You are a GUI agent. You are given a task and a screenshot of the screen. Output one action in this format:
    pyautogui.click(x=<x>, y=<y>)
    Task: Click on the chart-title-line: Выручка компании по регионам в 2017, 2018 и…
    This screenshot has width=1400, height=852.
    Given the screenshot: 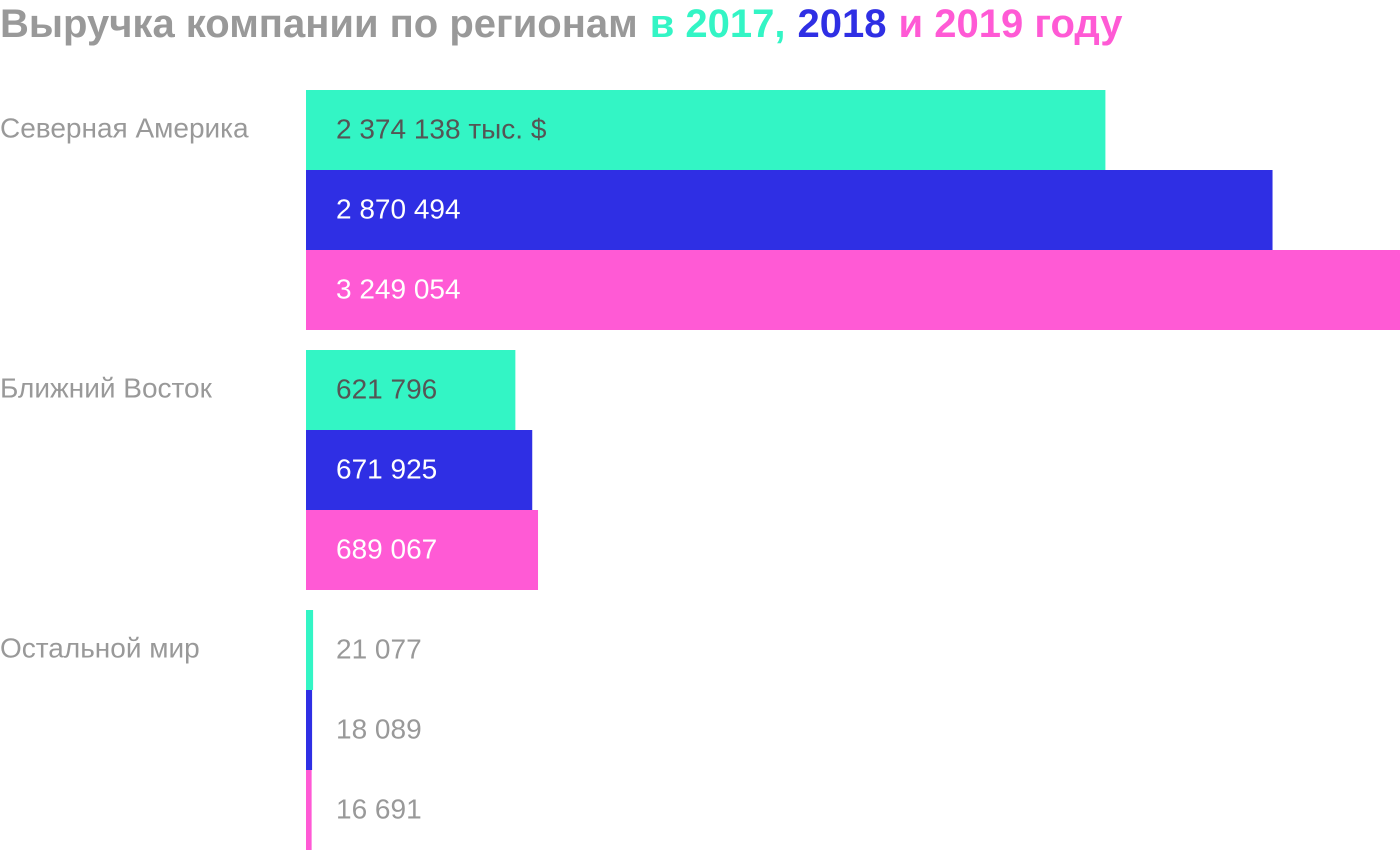 What is the action you would take?
    pyautogui.click(x=561, y=24)
    